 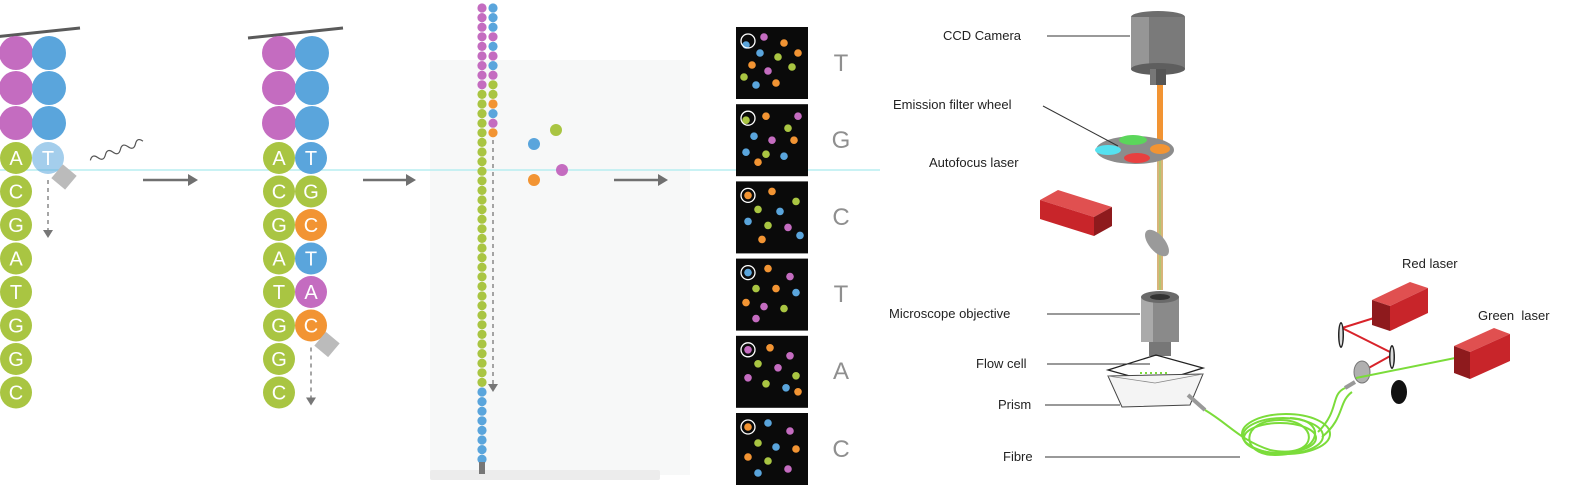 What do you see at coordinates (49, 88) in the screenshot?
I see `panel1-primer-right` at bounding box center [49, 88].